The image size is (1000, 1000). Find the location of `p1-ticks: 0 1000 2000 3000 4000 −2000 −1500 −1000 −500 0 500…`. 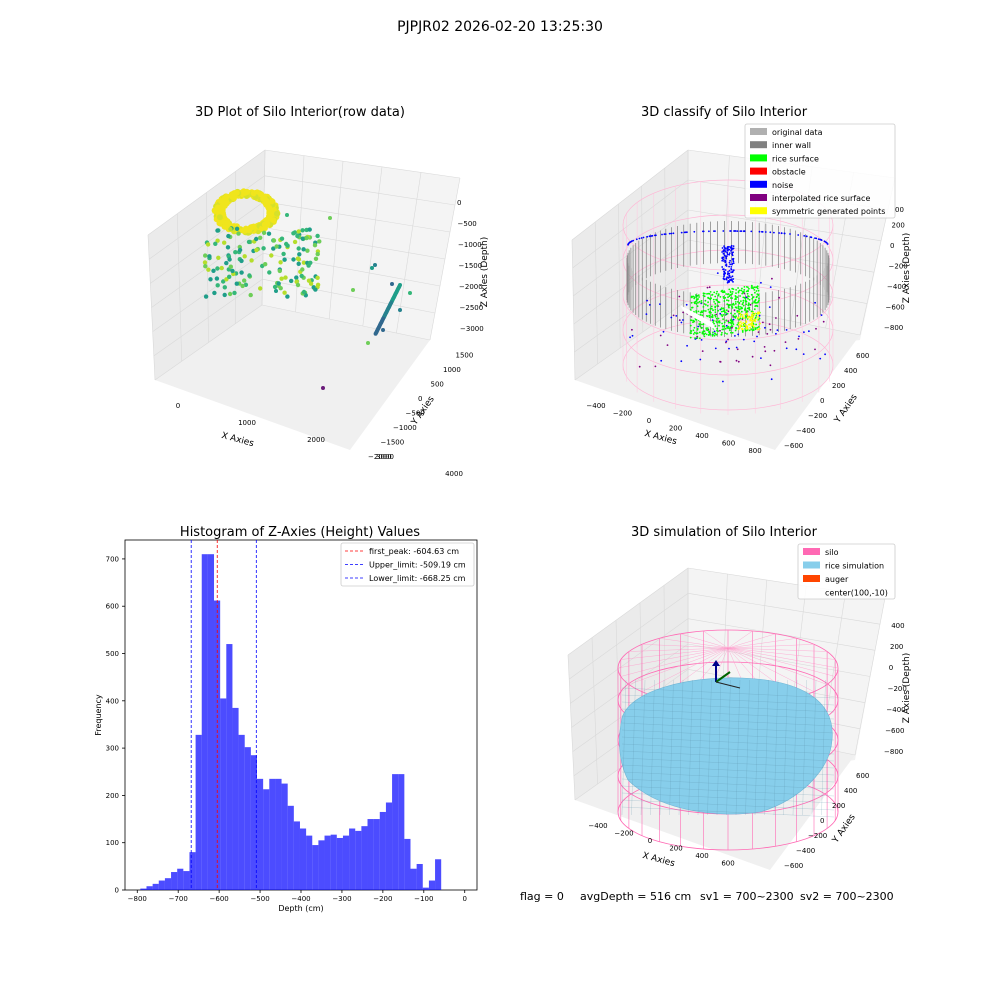

p1-ticks: 0 1000 2000 3000 4000 −2000 −1500 −1000 −500 0 500… is located at coordinates (330, 338).